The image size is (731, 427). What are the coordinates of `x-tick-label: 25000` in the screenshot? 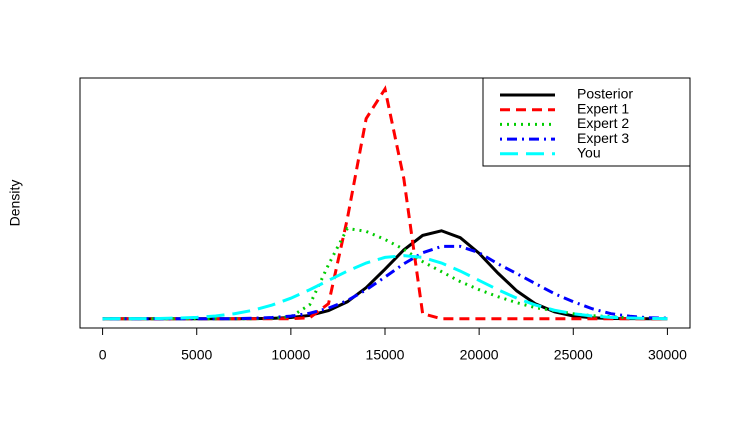 It's located at (573, 355).